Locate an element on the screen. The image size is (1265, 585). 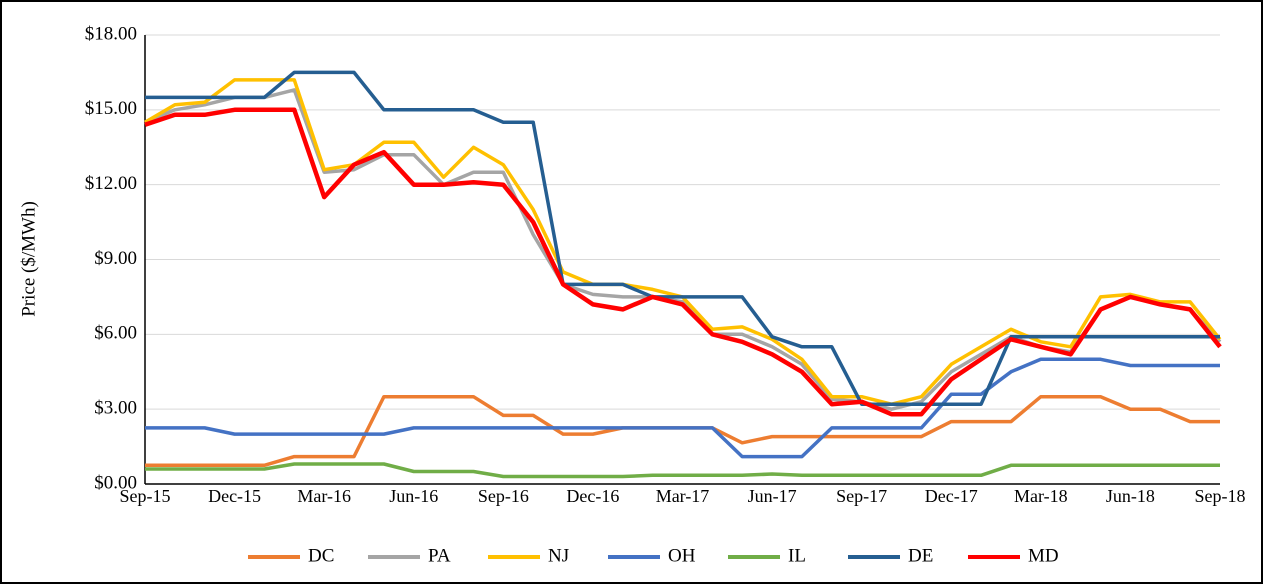
x-tick-label: Dec-17 is located at coordinates (951, 496).